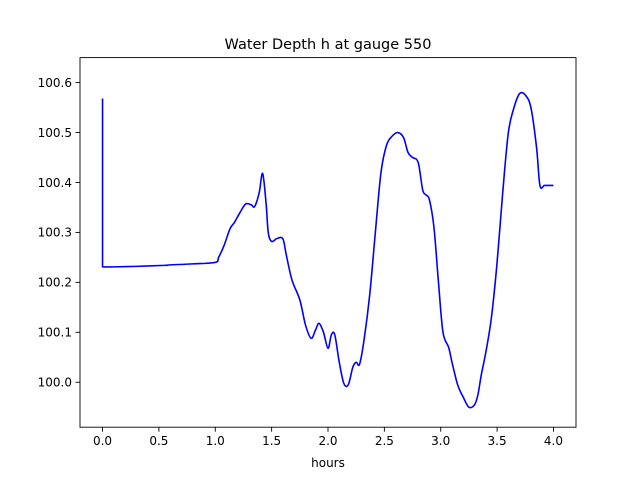 This screenshot has width=640, height=480. I want to click on y-tick-label: 100.4, so click(55, 183).